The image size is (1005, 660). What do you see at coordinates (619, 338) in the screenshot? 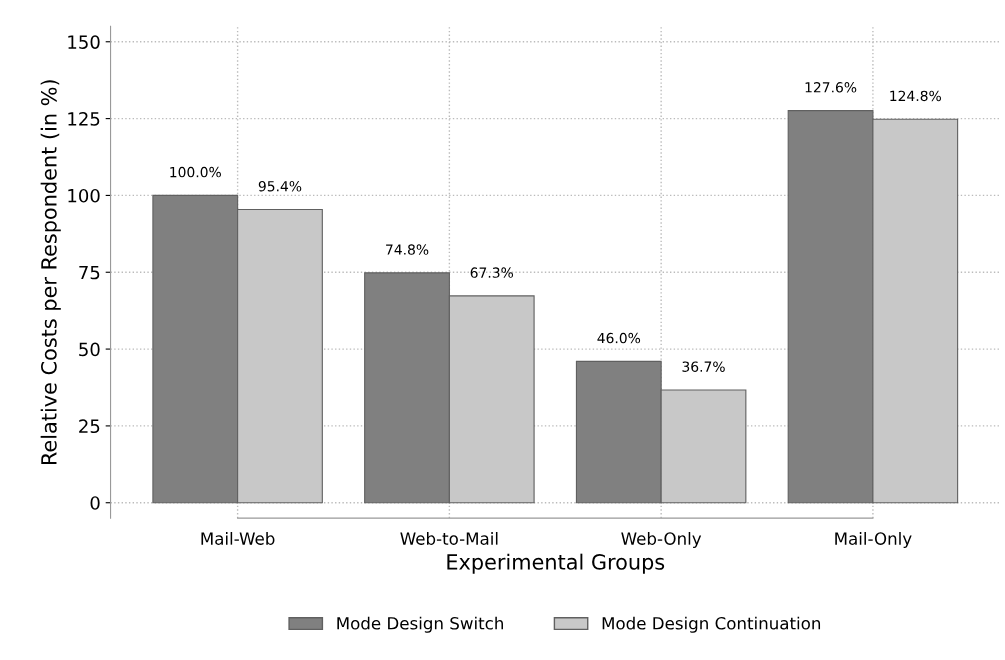
I see `data-label: 46.0%` at bounding box center [619, 338].